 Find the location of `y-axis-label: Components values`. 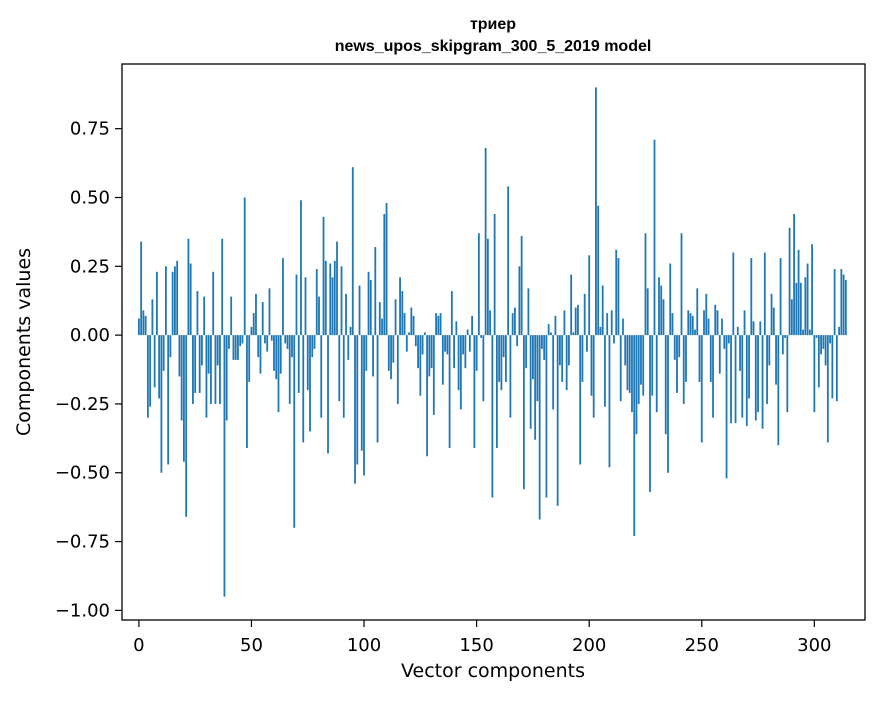

y-axis-label: Components values is located at coordinates (24, 342).